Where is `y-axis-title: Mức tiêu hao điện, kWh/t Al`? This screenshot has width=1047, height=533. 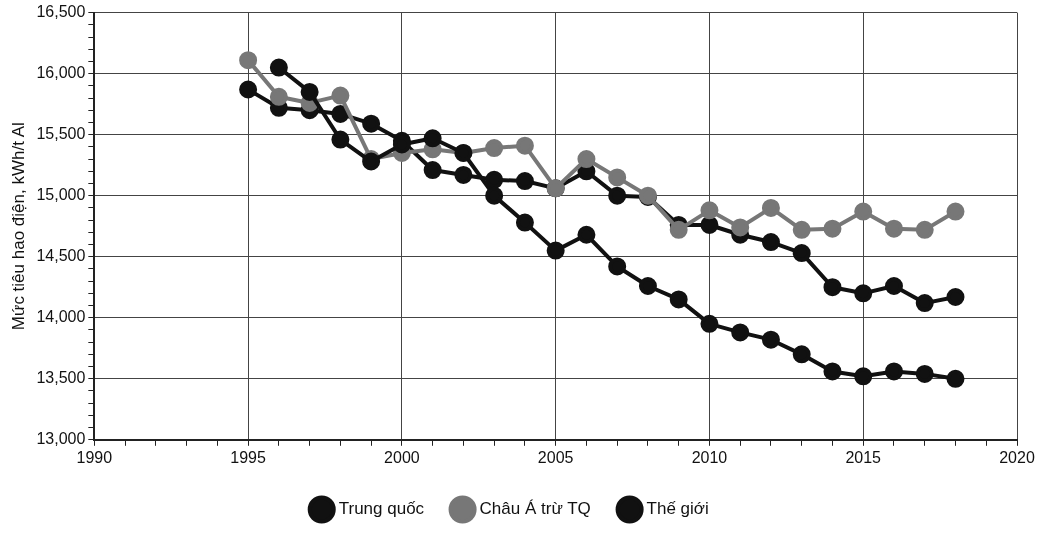 y-axis-title: Mức tiêu hao điện, kWh/t Al is located at coordinates (18, 226).